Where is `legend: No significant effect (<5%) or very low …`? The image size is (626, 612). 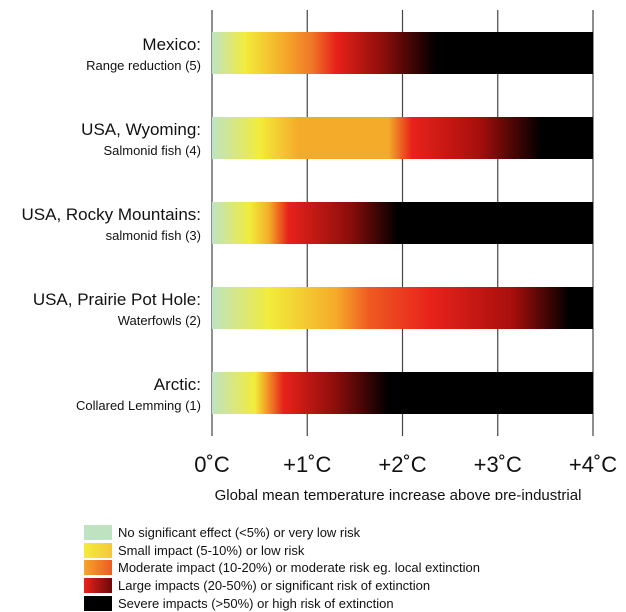
legend: No significant effect (<5%) or very low … is located at coordinates (354, 568).